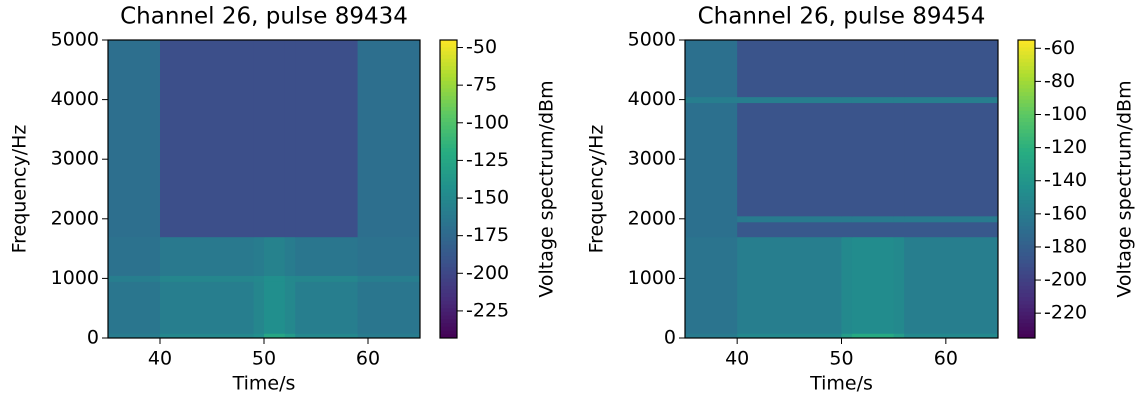 This screenshot has height=405, width=1136. Describe the element at coordinates (652, 40) in the screenshot. I see `y-tick-label: 5000` at that location.